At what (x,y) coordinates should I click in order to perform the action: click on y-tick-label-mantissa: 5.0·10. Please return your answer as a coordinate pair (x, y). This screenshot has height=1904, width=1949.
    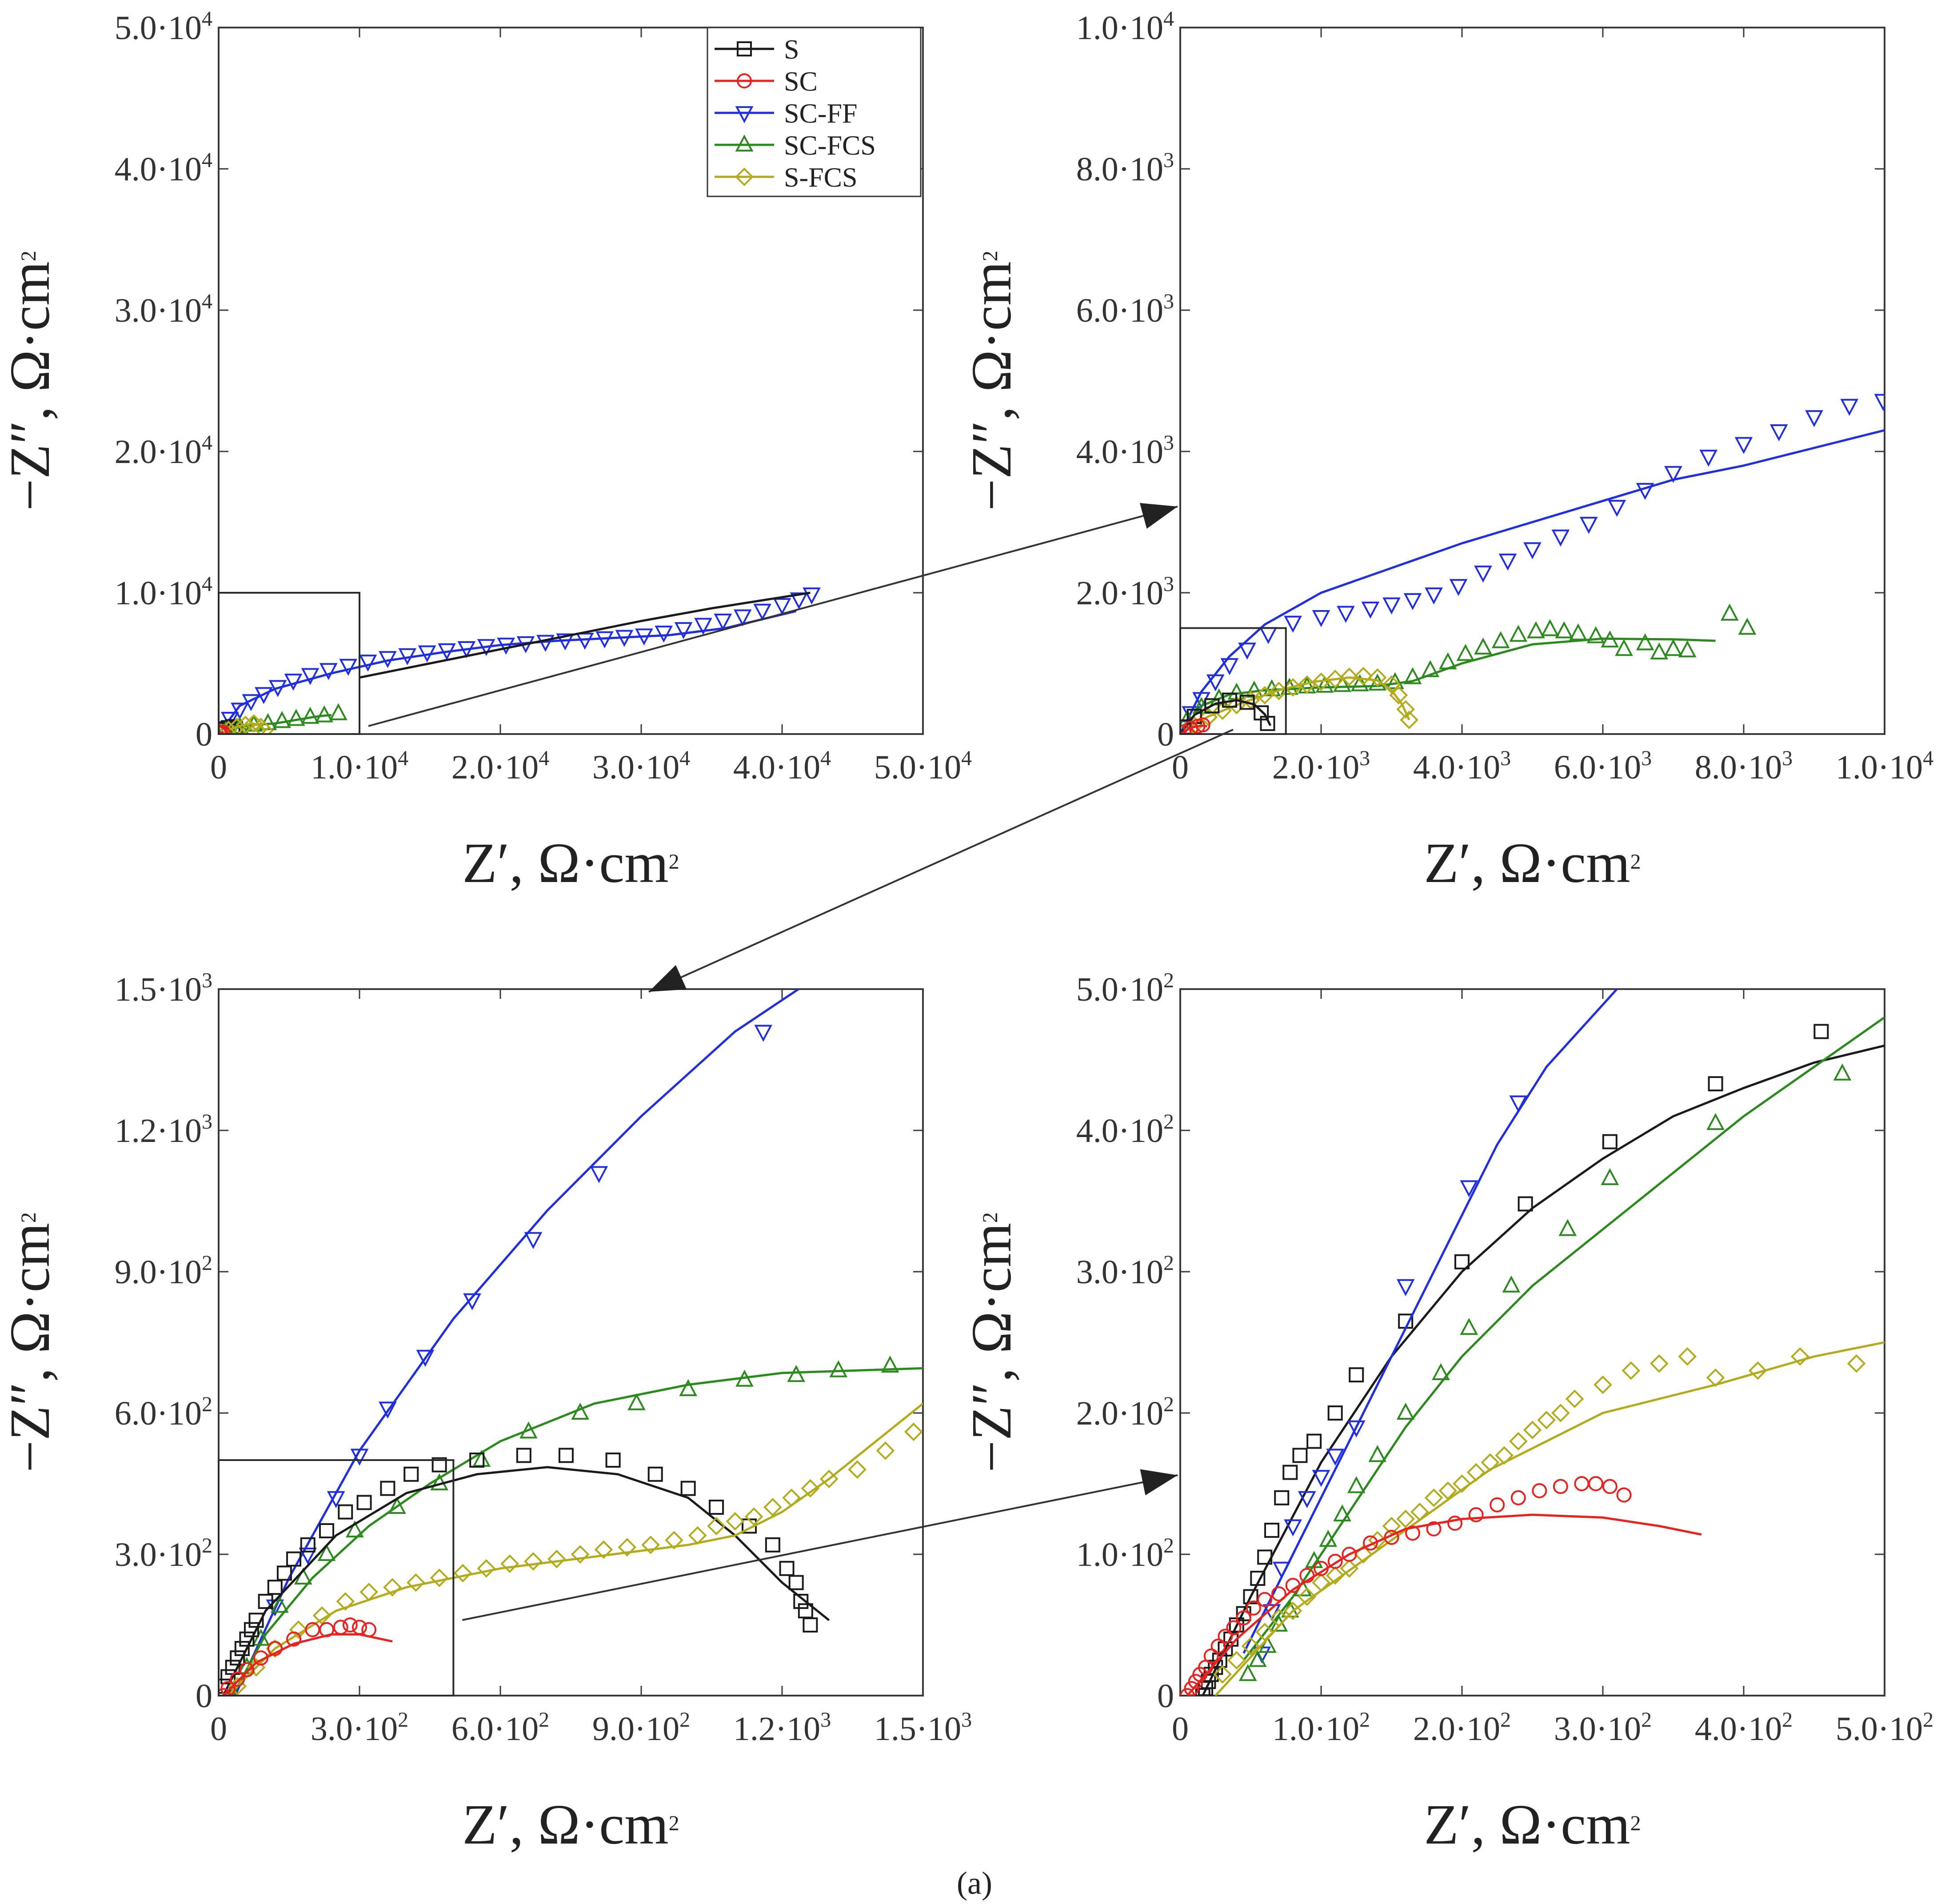
    Looking at the image, I should click on (1119, 989).